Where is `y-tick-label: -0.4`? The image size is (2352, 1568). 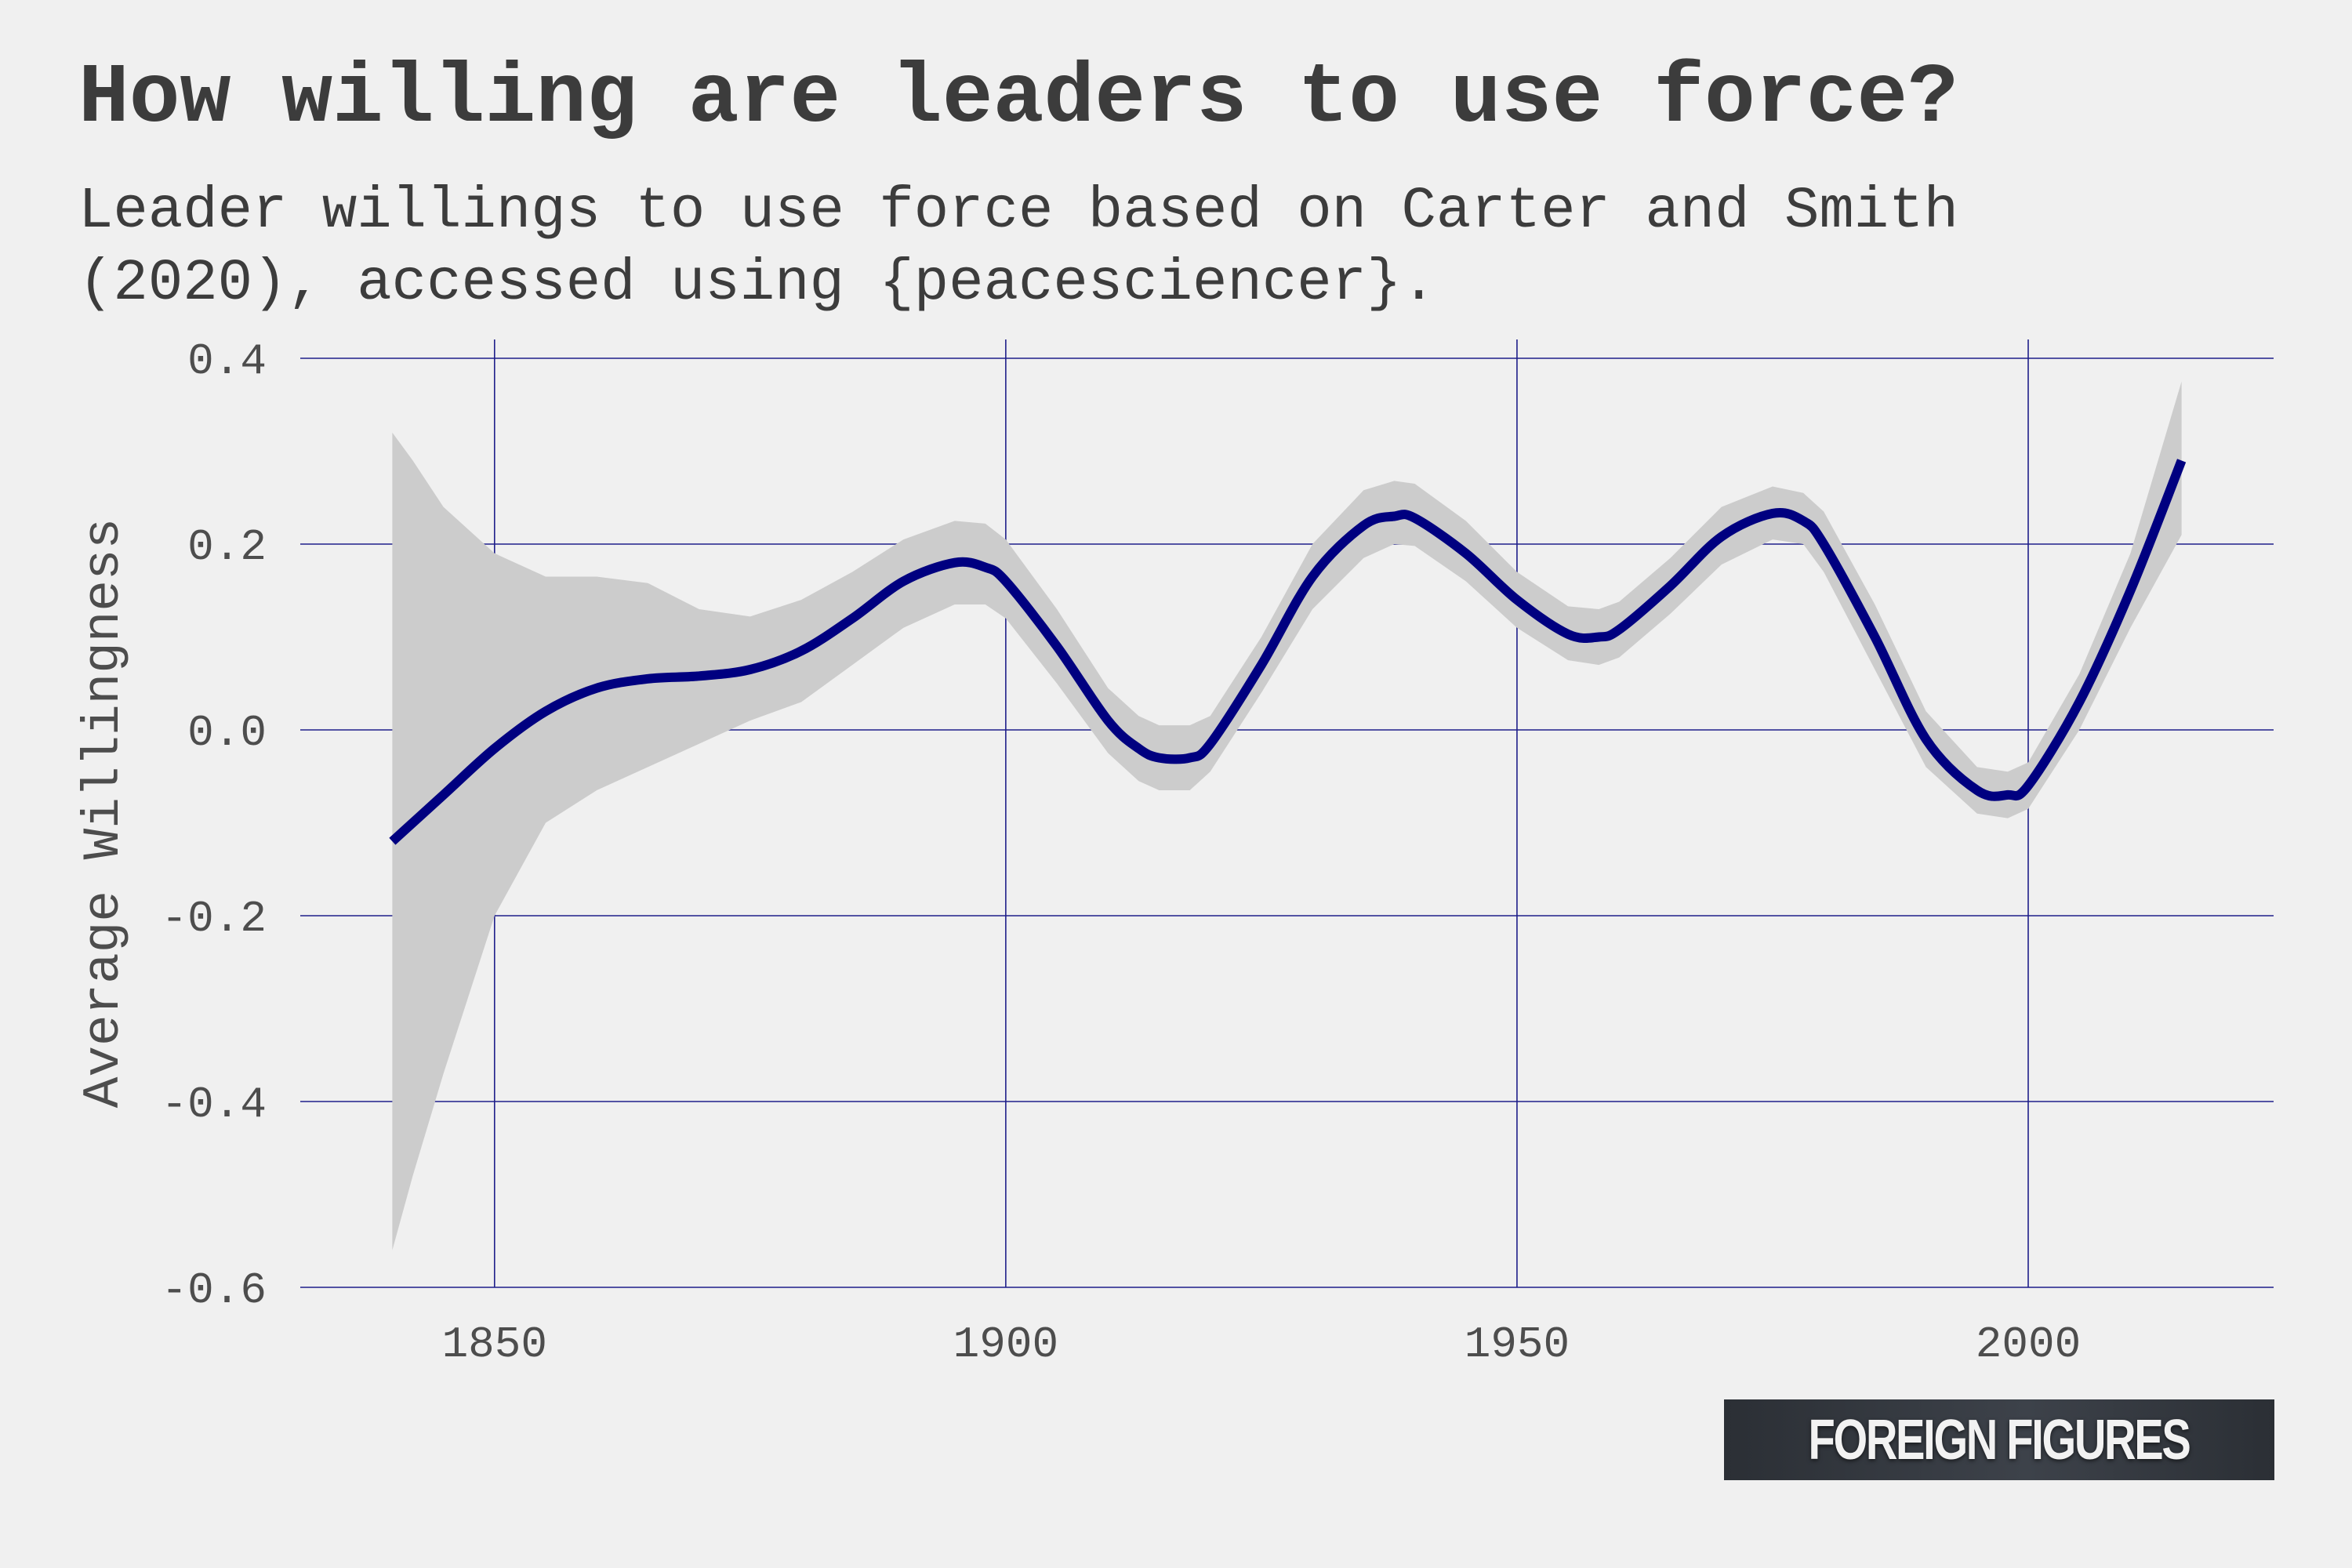 y-tick-label: -0.4 is located at coordinates (214, 1105).